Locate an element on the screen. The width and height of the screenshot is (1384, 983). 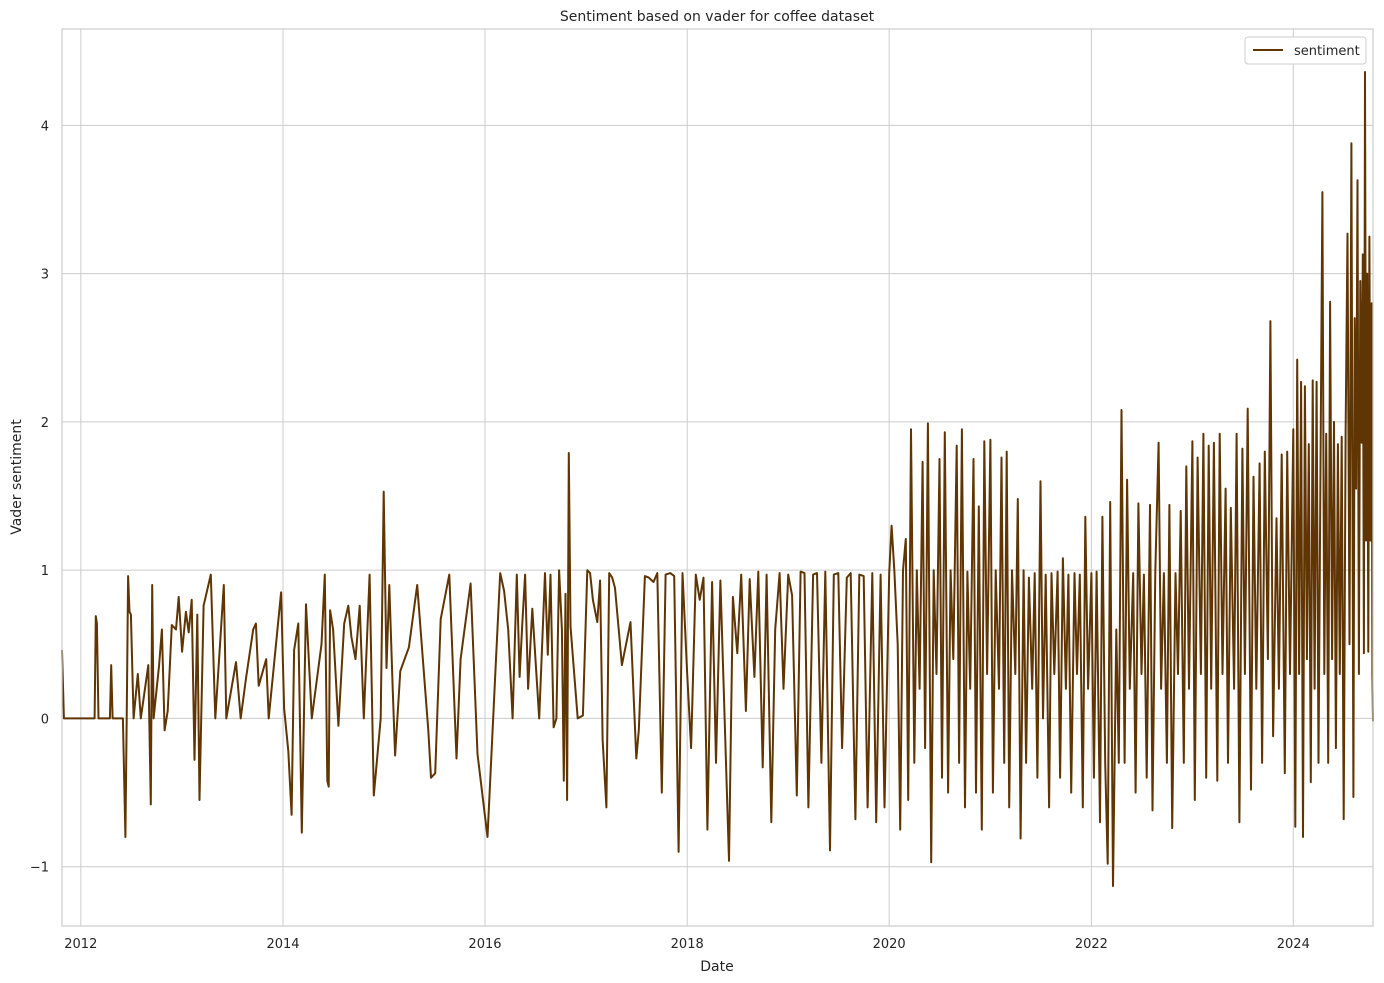
legend-box is located at coordinates (1305, 50).